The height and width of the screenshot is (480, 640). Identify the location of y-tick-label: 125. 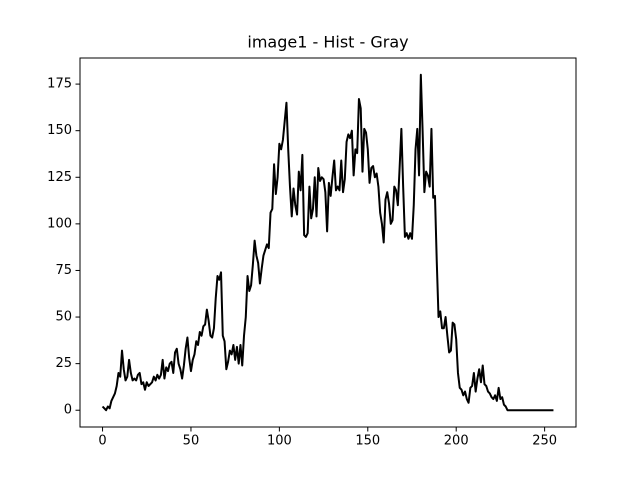
(59, 177).